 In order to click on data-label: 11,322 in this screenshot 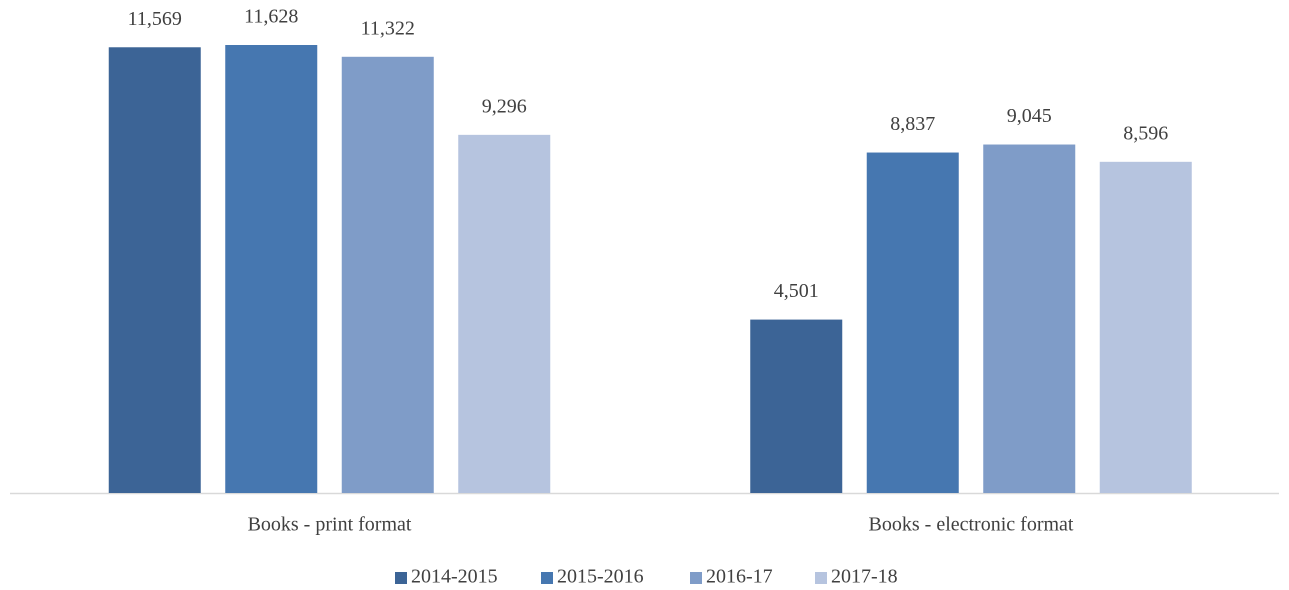, I will do `click(388, 28)`.